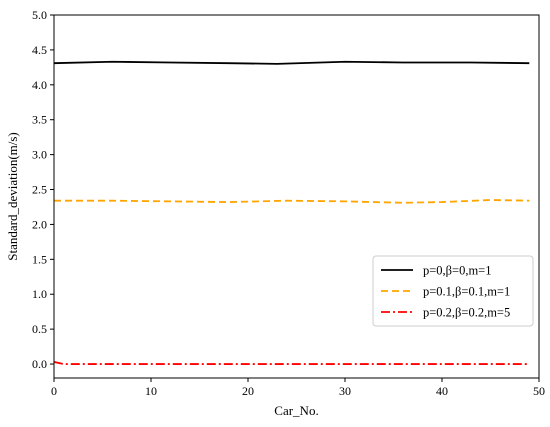 The height and width of the screenshot is (427, 550). What do you see at coordinates (466, 292) in the screenshot?
I see `legend-label-2: p=0.1,β=0.1,m=1` at bounding box center [466, 292].